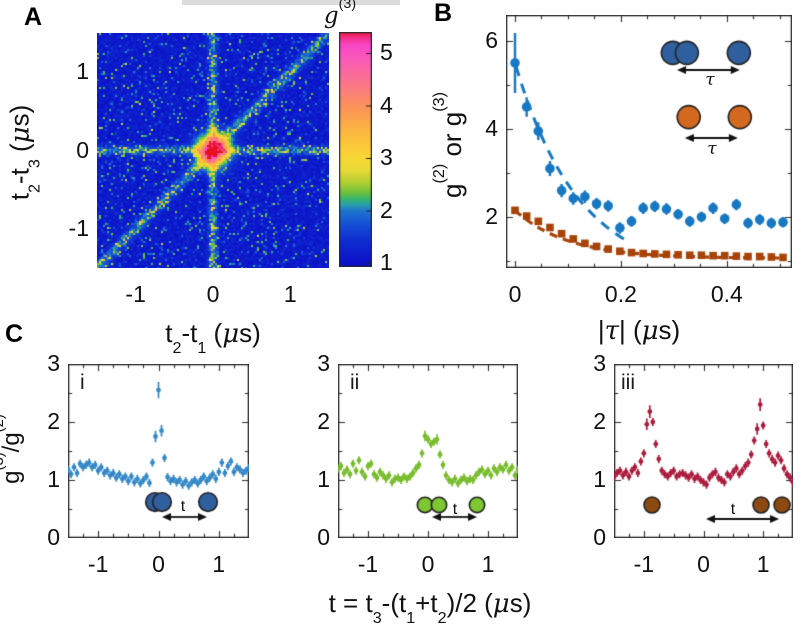 The image size is (800, 634). Describe the element at coordinates (82, 382) in the screenshot. I see `subpanel-label-i: i` at that location.